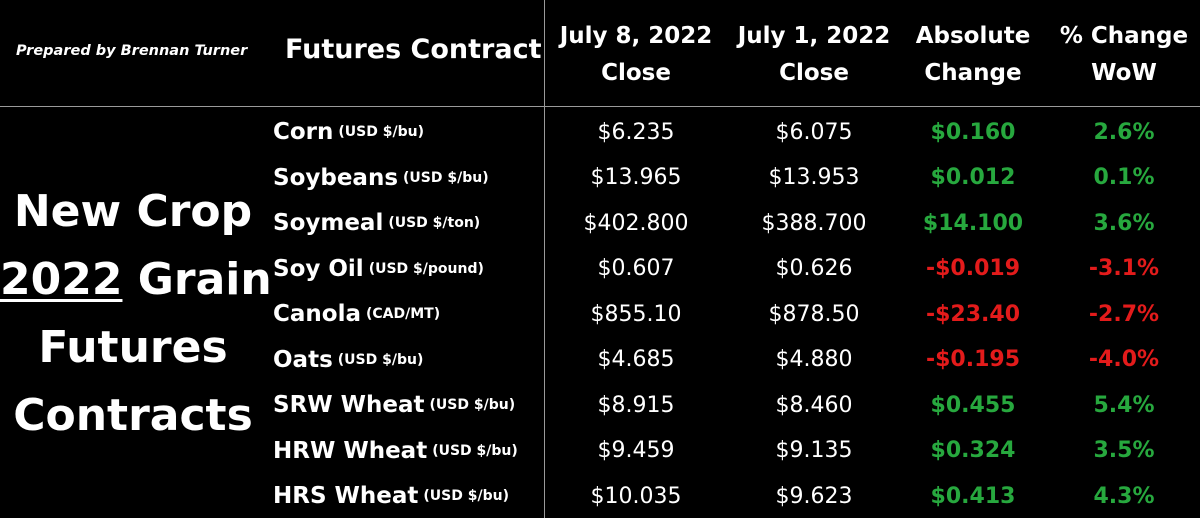 The width and height of the screenshot is (1200, 518). What do you see at coordinates (303, 359) in the screenshot?
I see `contract-label: Oats` at bounding box center [303, 359].